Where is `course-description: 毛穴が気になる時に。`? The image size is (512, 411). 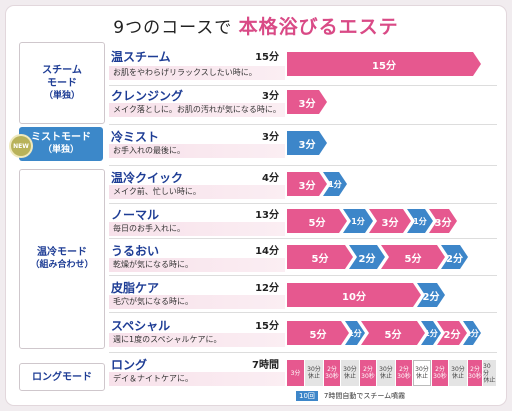 course-description: 毛穴が気になる時に。 is located at coordinates (197, 302).